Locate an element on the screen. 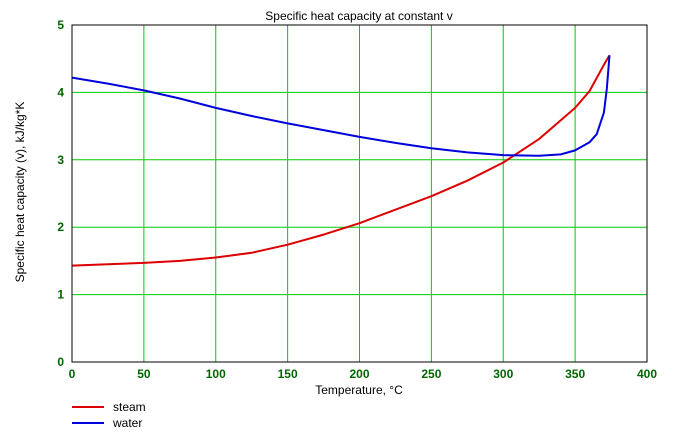  y-tick-label: 1 is located at coordinates (60, 295).